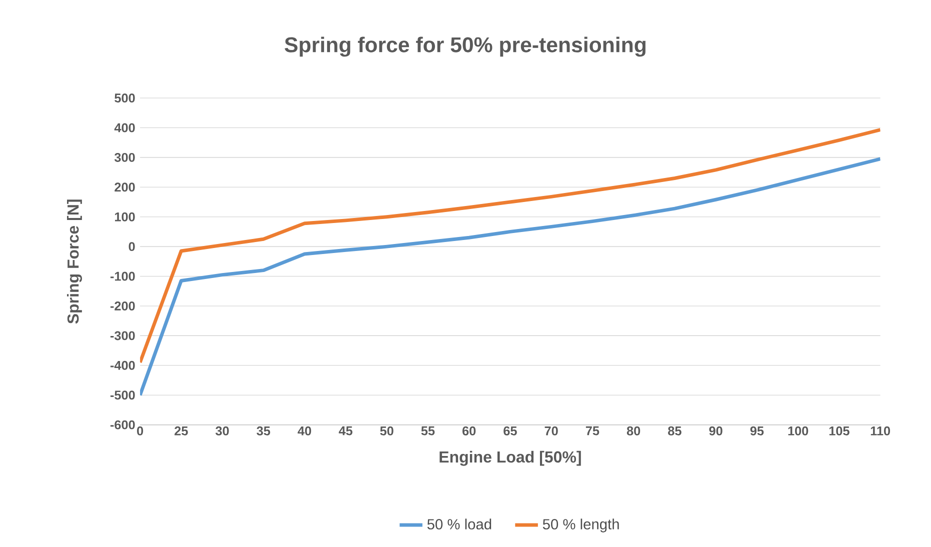 The image size is (931, 547). Describe the element at coordinates (124, 157) in the screenshot. I see `y-tick-label: 300` at that location.